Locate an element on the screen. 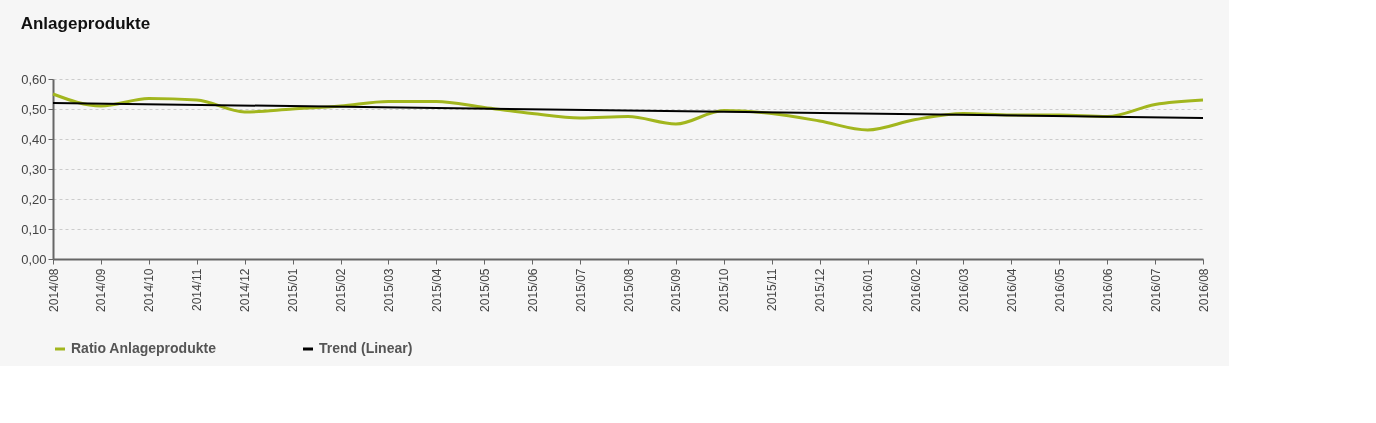  x-tick-label: 2015/10 is located at coordinates (724, 290).